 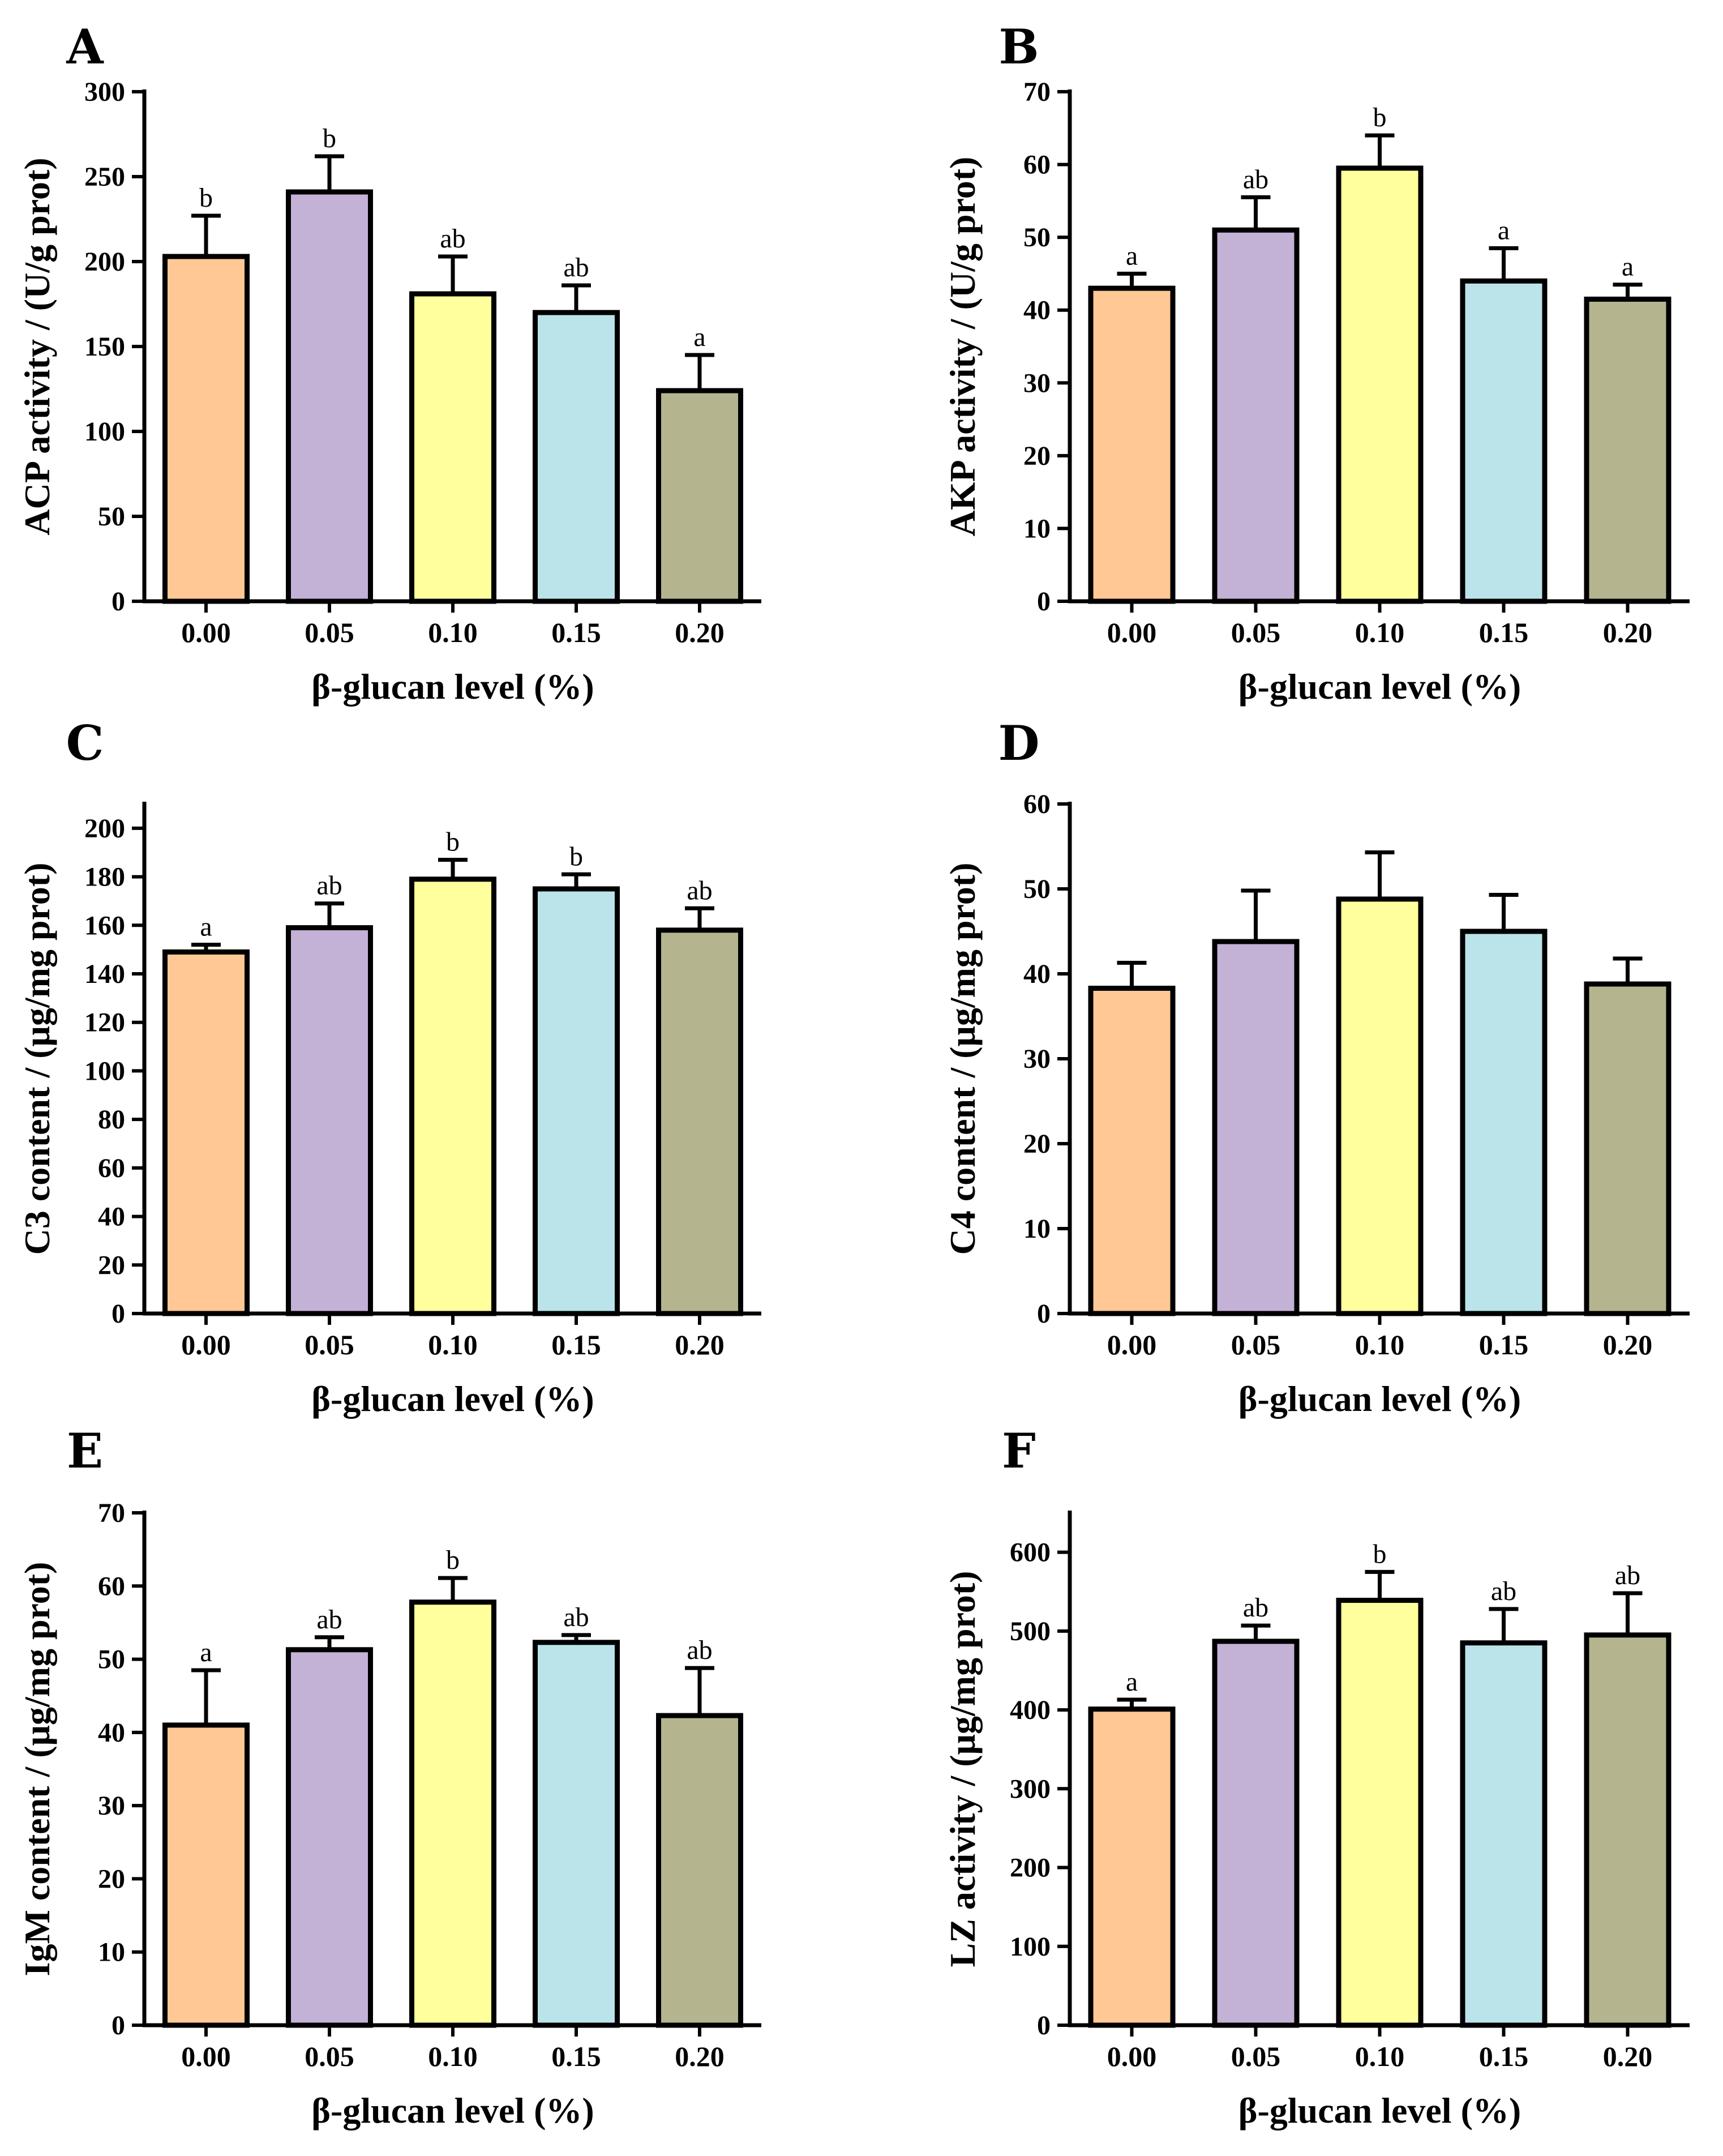 What do you see at coordinates (104, 347) in the screenshot?
I see `y-tick-label: 150` at bounding box center [104, 347].